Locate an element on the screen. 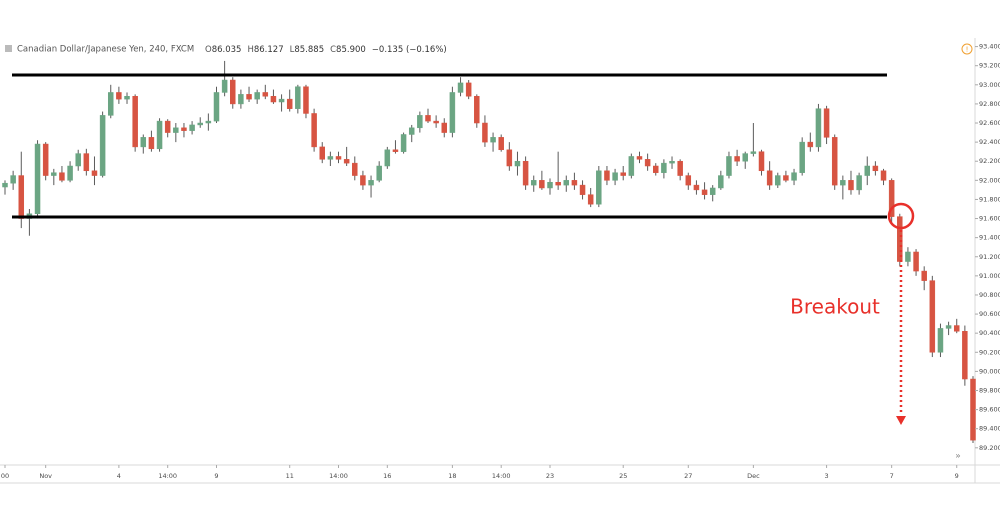  x-tick-label: 3 is located at coordinates (827, 476).